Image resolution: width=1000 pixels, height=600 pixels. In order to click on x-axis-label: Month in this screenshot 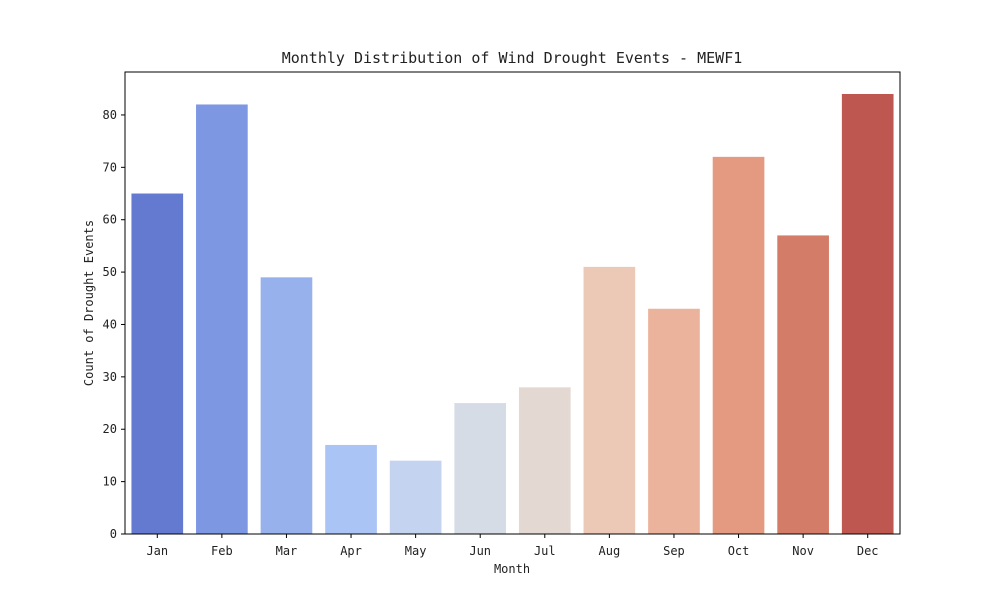, I will do `click(512, 569)`.